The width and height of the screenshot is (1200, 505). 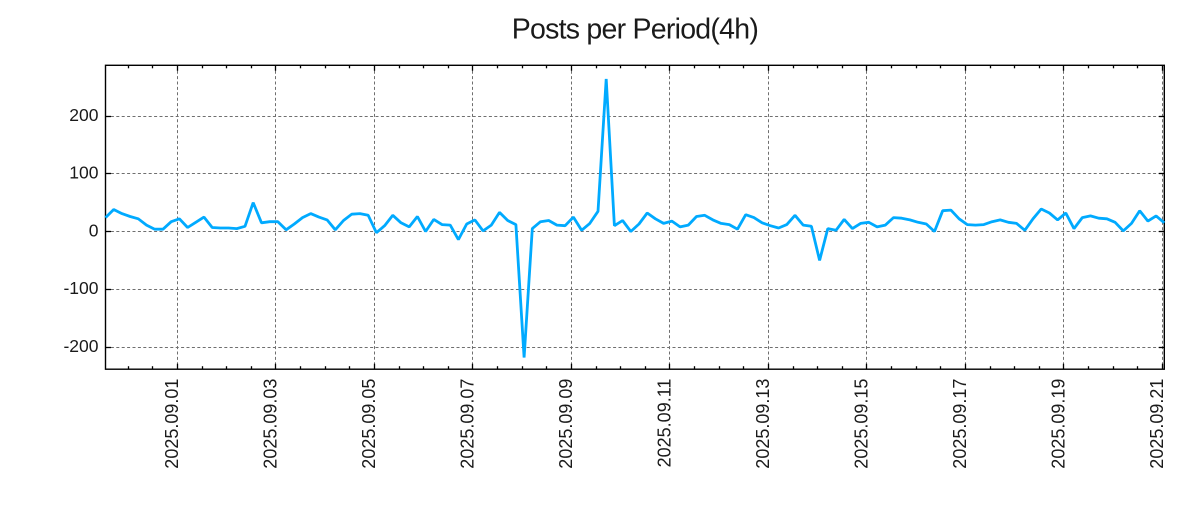 What do you see at coordinates (94, 230) in the screenshot?
I see `svg-text: 0` at bounding box center [94, 230].